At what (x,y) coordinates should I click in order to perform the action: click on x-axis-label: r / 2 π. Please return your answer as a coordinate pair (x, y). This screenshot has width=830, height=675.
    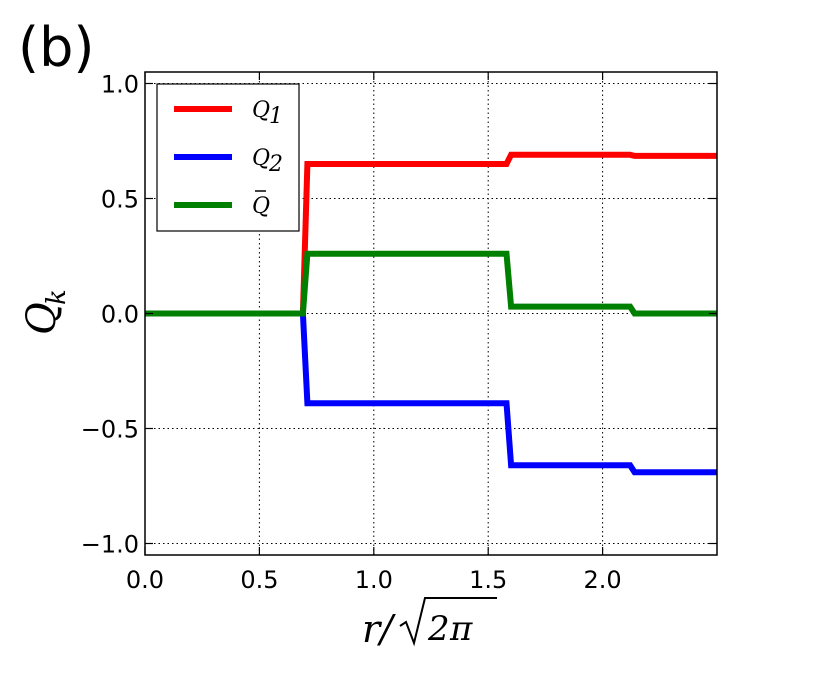
    Looking at the image, I should click on (429, 624).